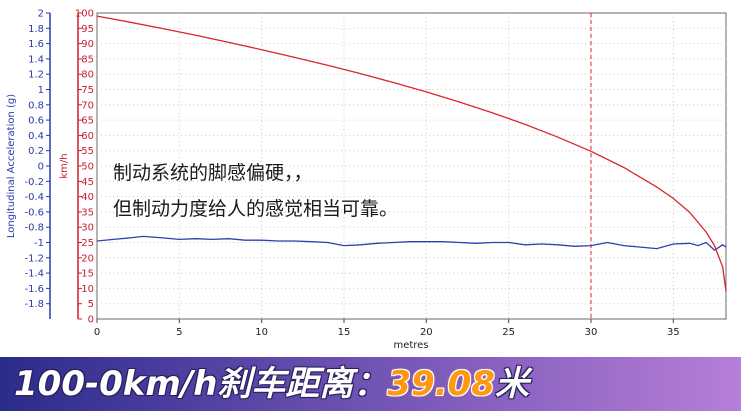 The width and height of the screenshot is (741, 411). I want to click on right-tick-label: 25, so click(87, 243).